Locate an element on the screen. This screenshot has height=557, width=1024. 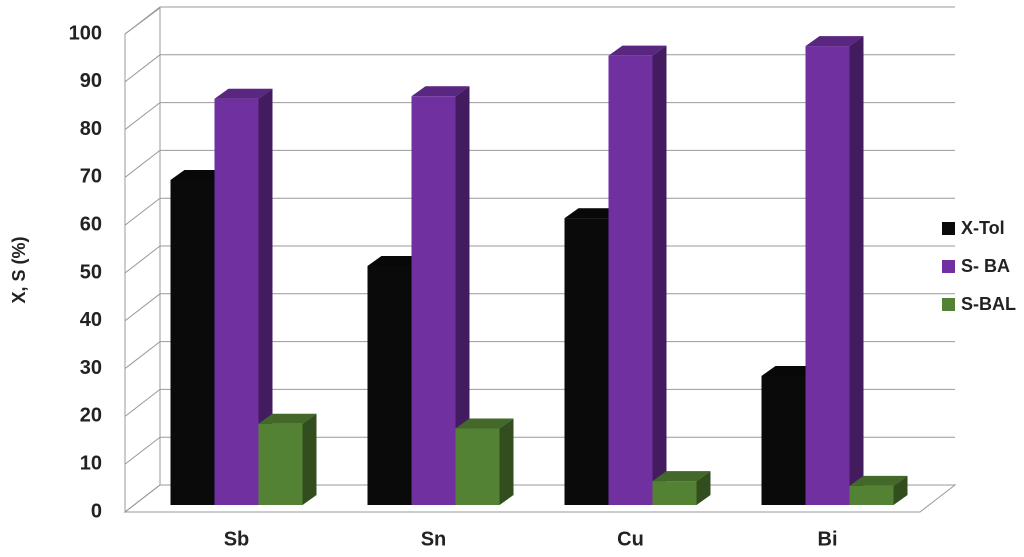
y-tick-label: 20 is located at coordinates (91, 416).